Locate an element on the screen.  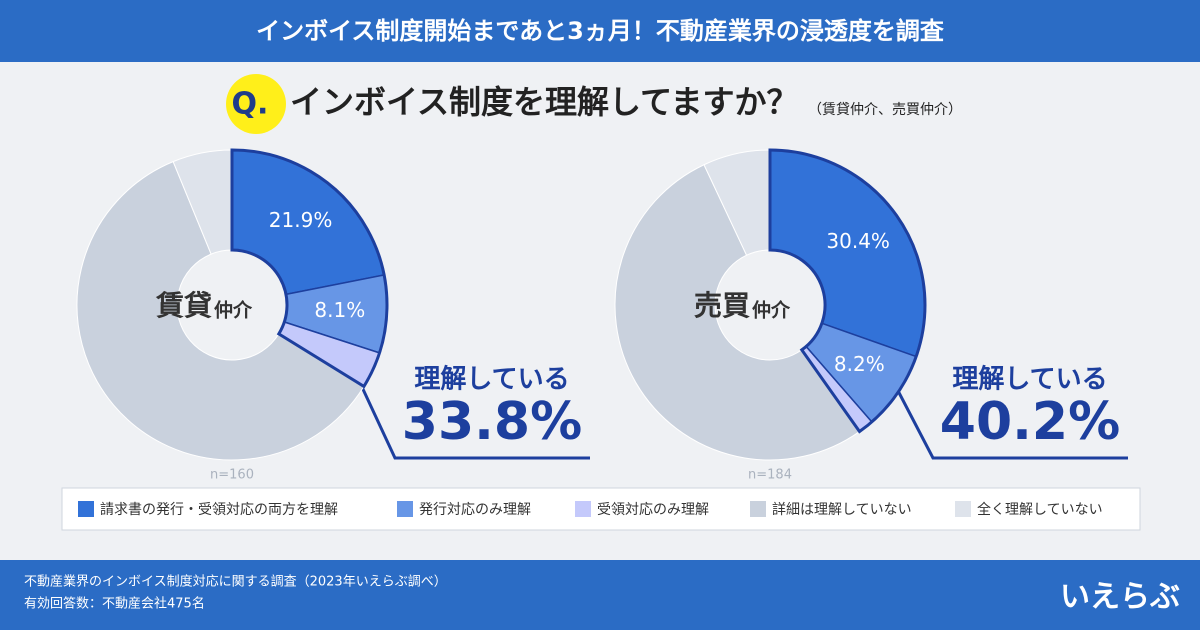
legend-label: 請求書の発行・受領対応の両方を理解 is located at coordinates (219, 509).